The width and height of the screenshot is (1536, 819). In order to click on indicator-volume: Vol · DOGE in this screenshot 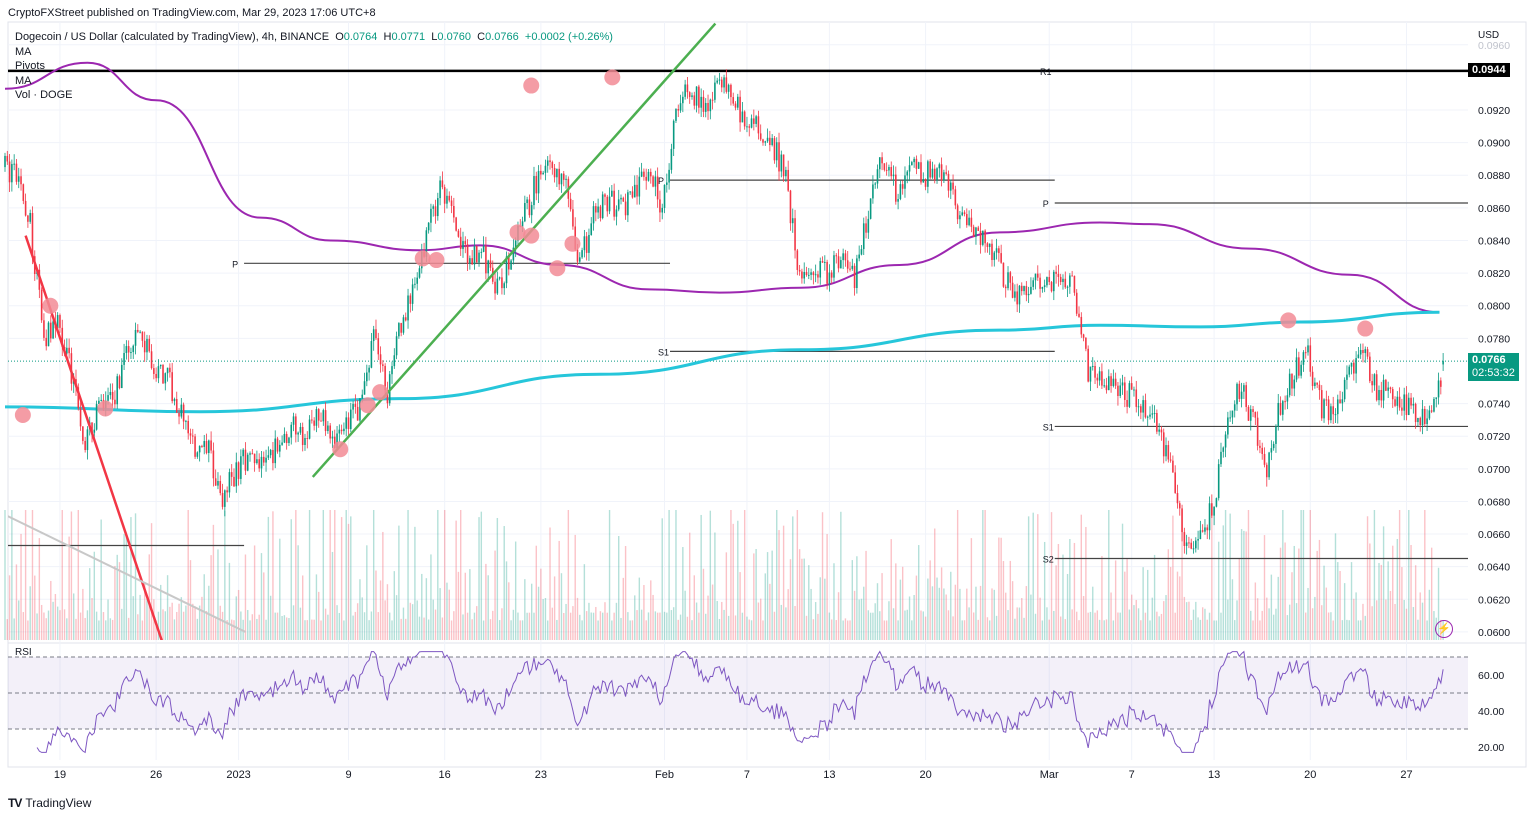, I will do `click(44, 95)`.